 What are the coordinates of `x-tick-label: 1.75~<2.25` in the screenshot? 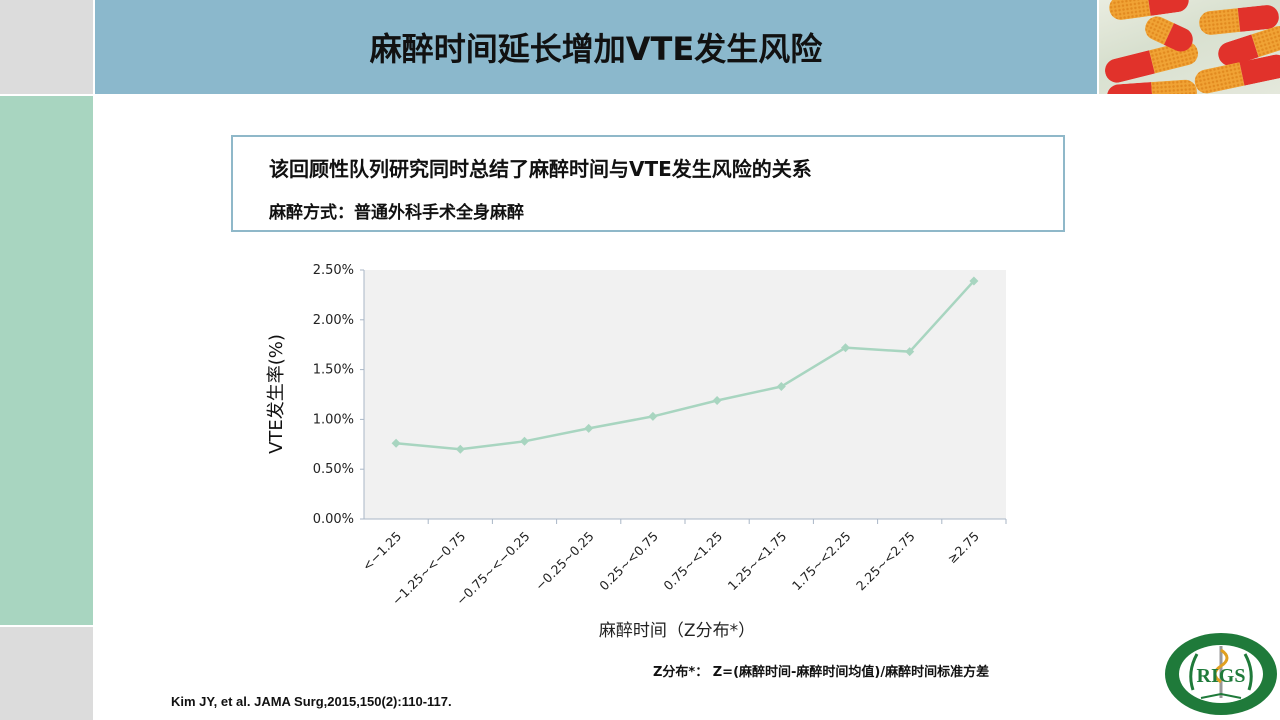 It's located at (821, 561).